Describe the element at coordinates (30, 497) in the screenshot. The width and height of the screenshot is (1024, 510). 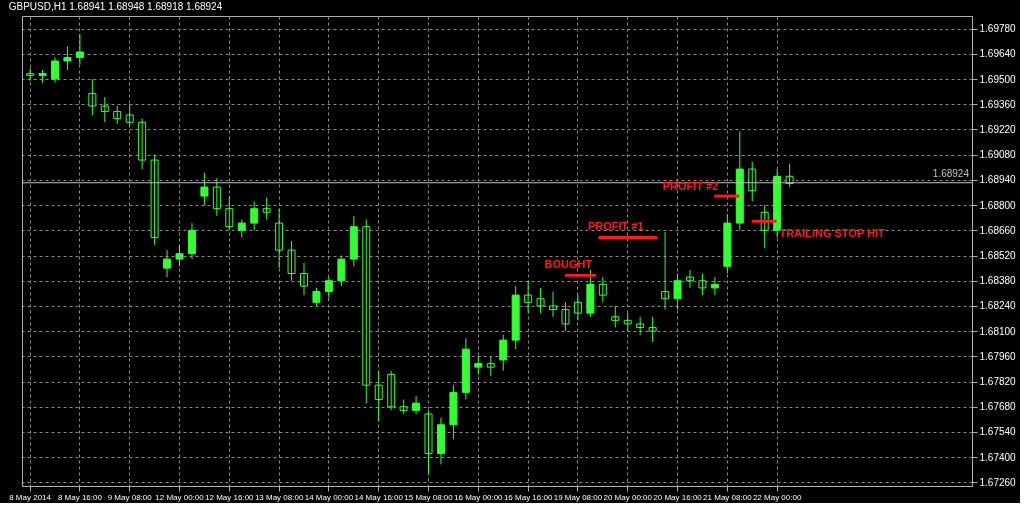
I see `x-tick-label: 8 May 2014` at that location.